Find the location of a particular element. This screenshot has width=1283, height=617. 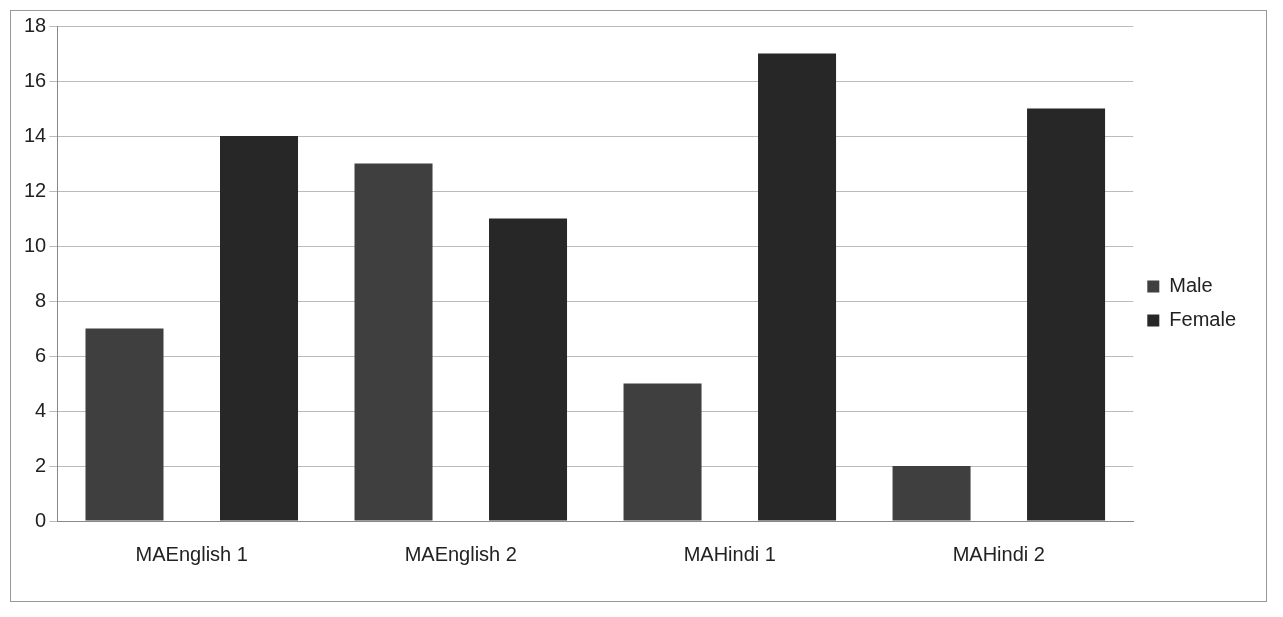

y-tick-label: 8 is located at coordinates (41, 299).